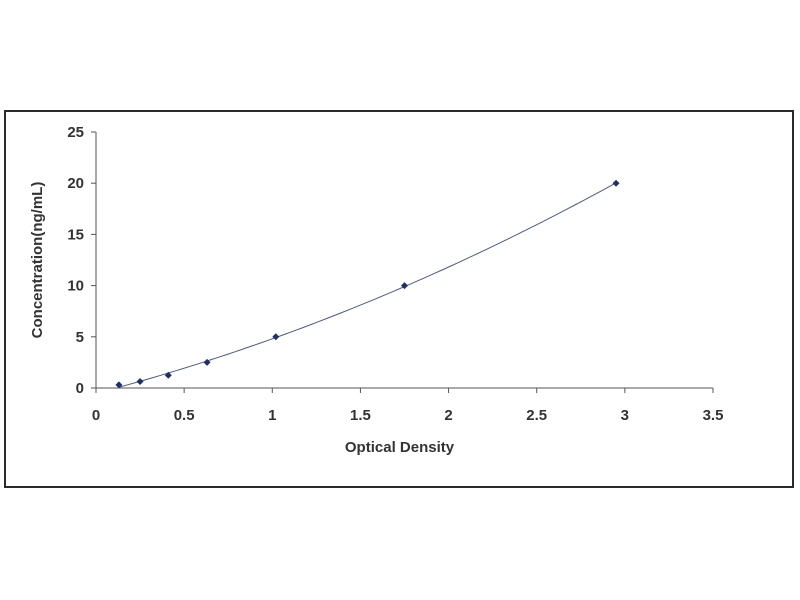 This screenshot has width=800, height=600. What do you see at coordinates (75, 132) in the screenshot?
I see `y-tick-label: 25` at bounding box center [75, 132].